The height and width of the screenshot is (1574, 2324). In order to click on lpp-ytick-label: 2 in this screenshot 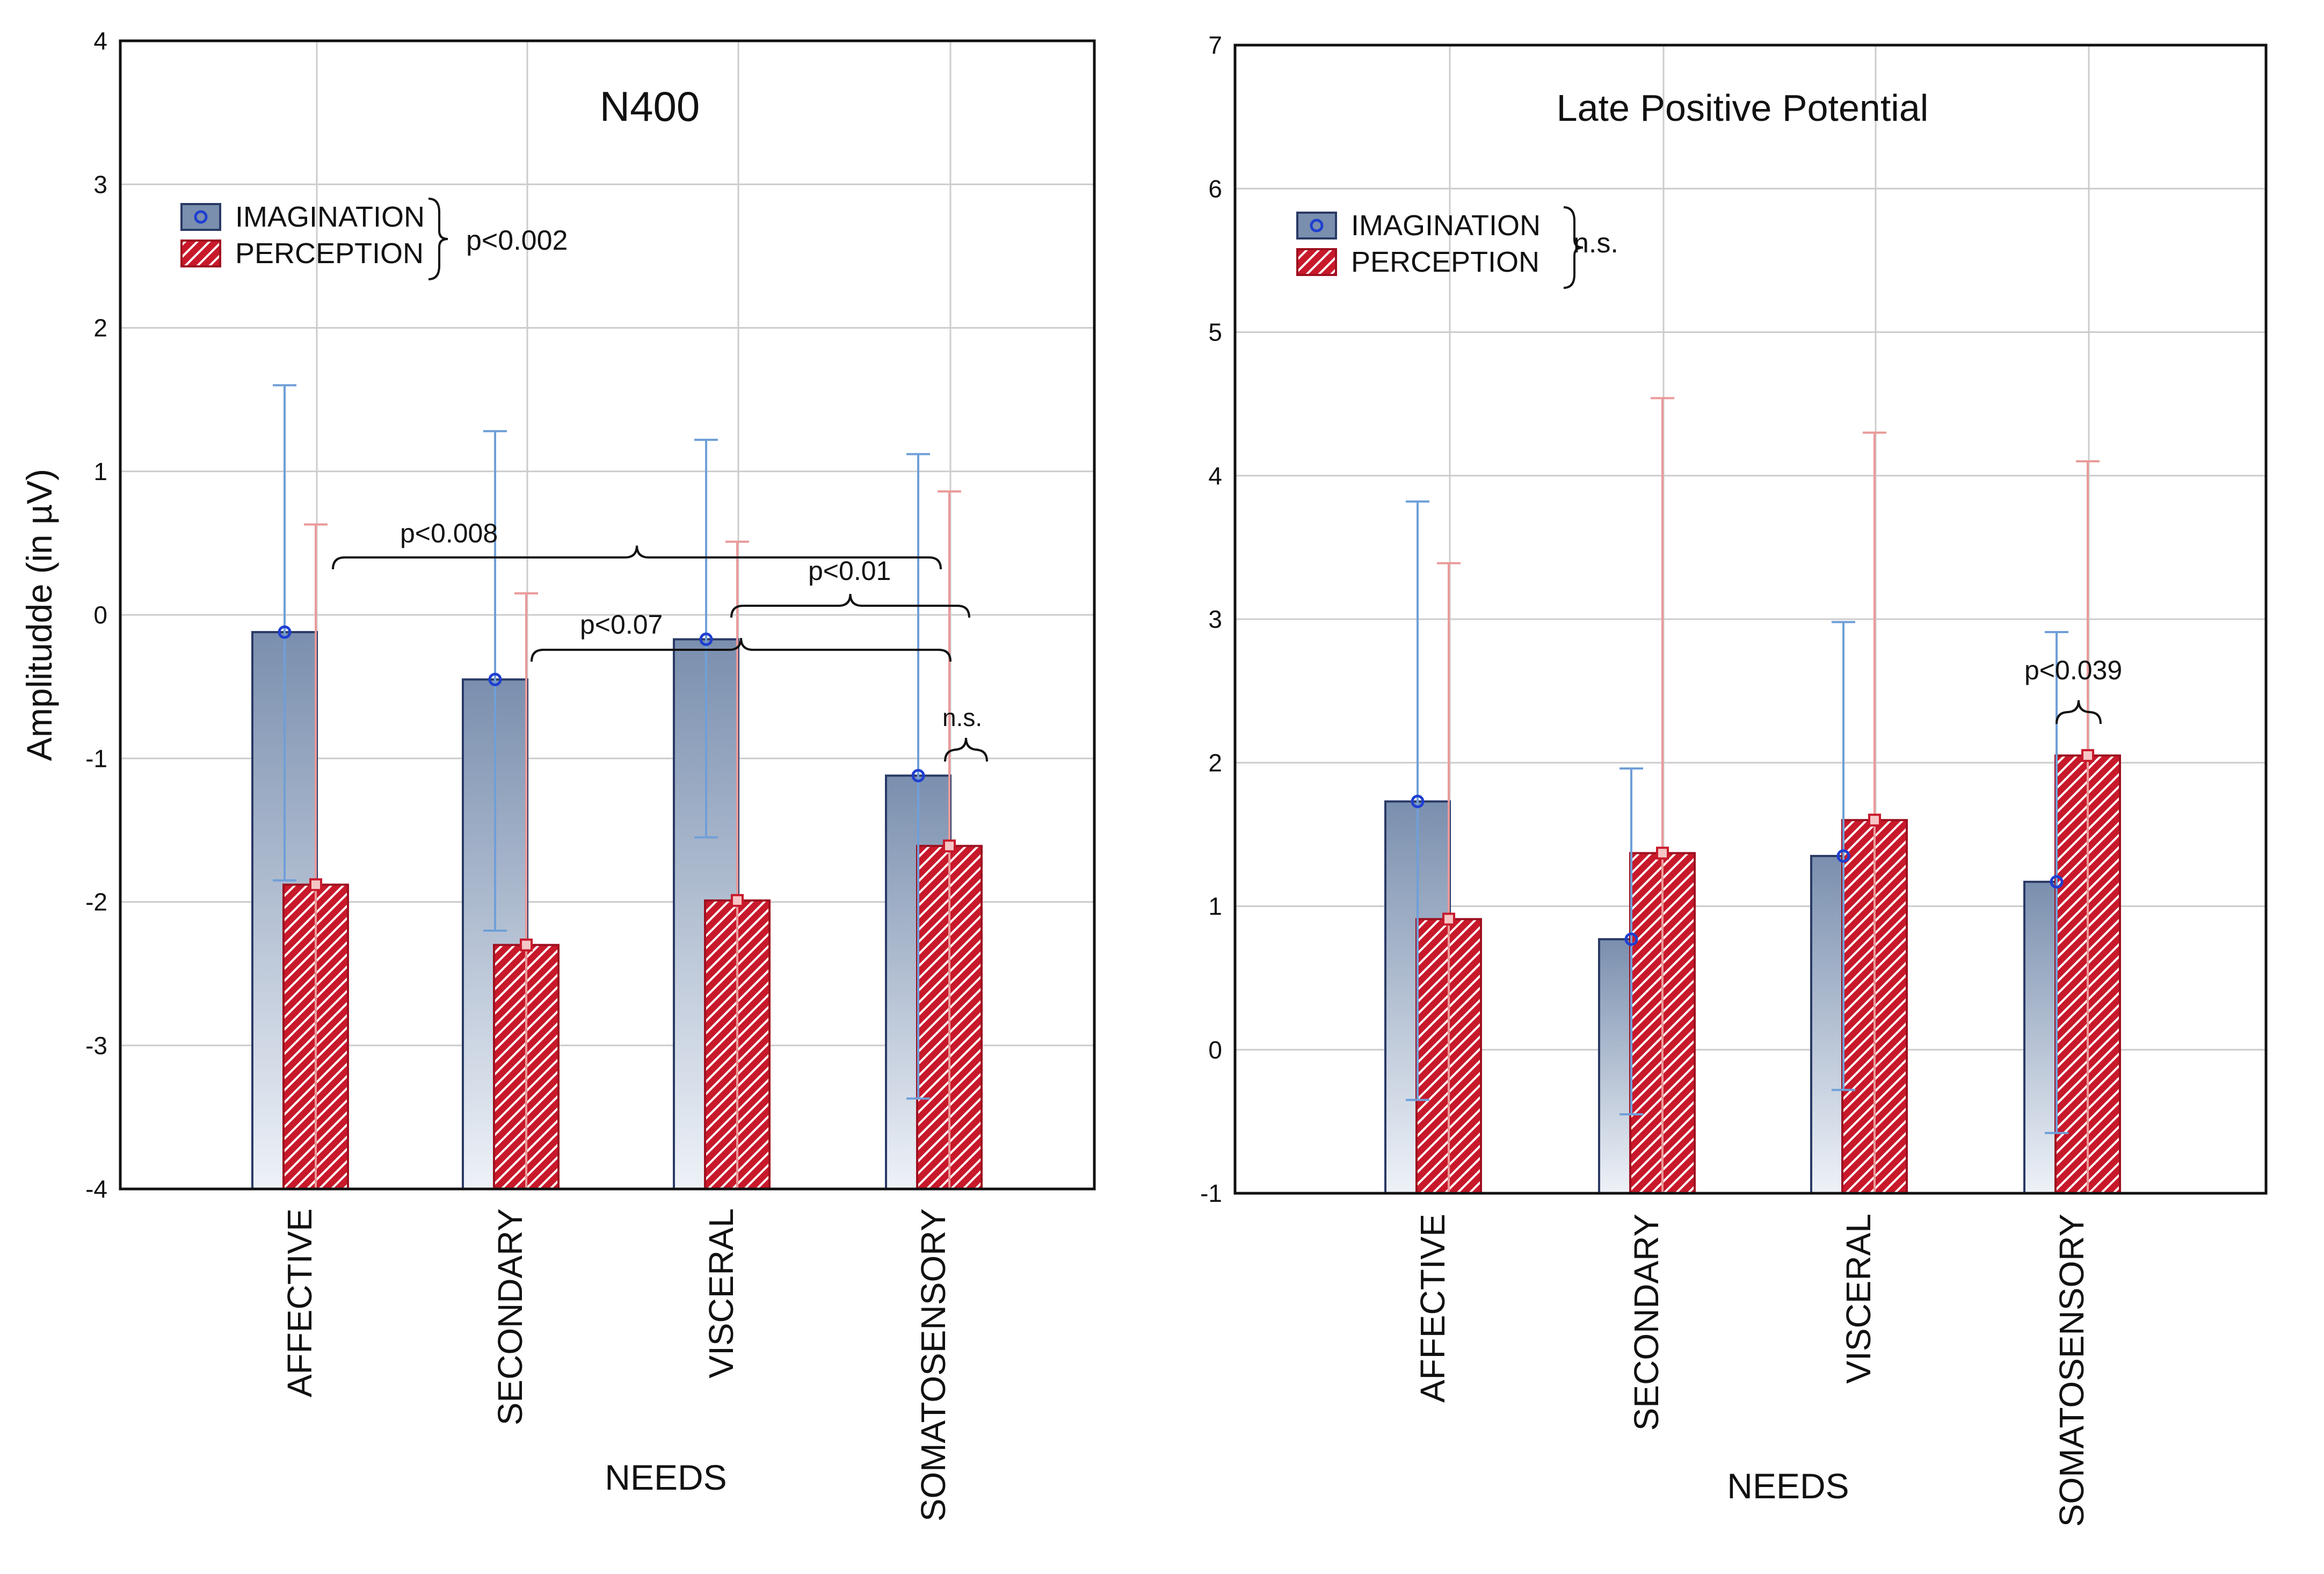, I will do `click(1215, 763)`.